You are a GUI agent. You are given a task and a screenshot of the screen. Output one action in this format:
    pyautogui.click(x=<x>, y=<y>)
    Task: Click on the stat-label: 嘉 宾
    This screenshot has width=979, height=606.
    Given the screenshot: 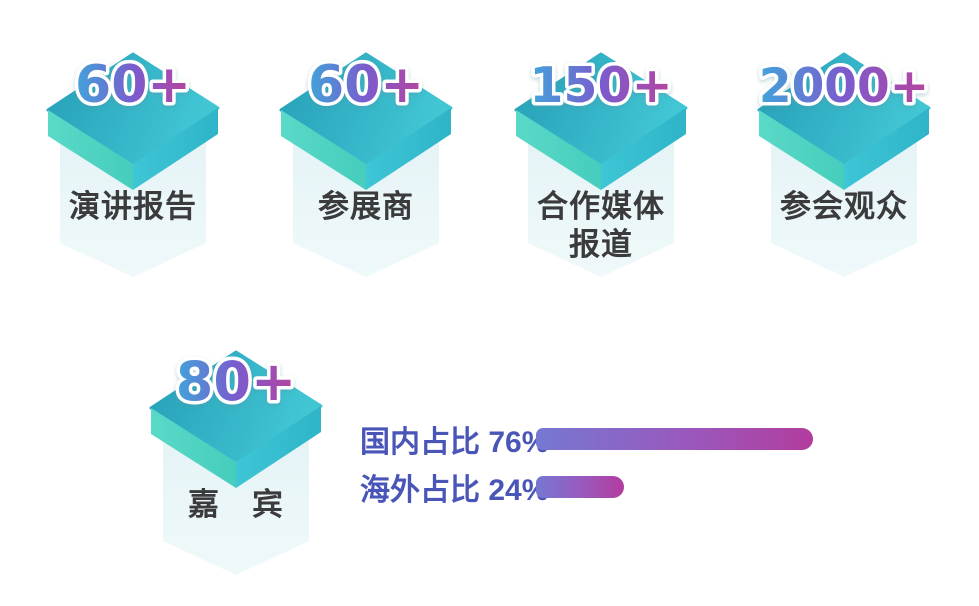 What is the action you would take?
    pyautogui.click(x=236, y=504)
    